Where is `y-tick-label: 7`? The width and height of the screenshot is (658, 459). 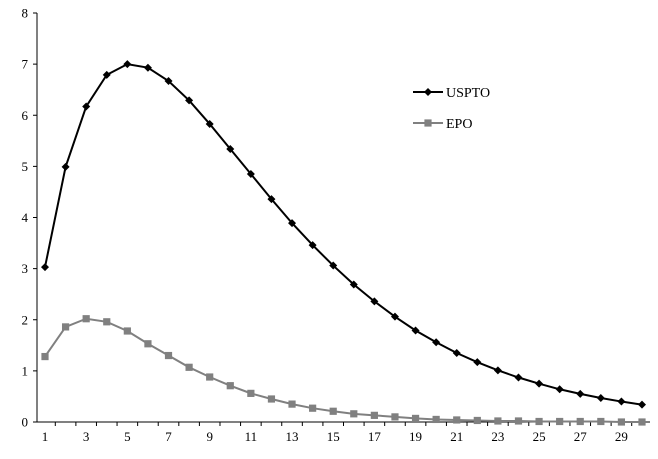
y-tick-label: 7 is located at coordinates (25, 64).